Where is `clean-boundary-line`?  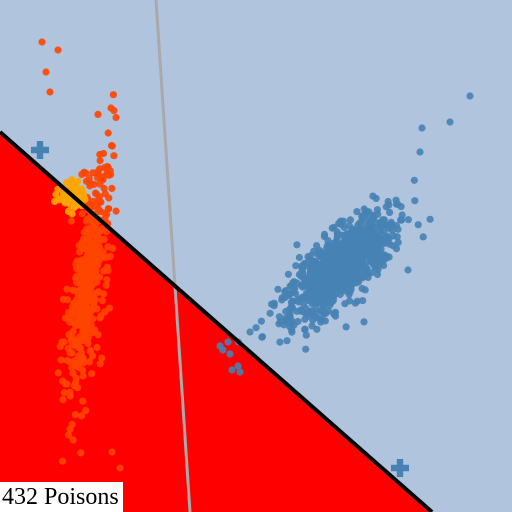 clean-boundary-line is located at coordinates (173, 256).